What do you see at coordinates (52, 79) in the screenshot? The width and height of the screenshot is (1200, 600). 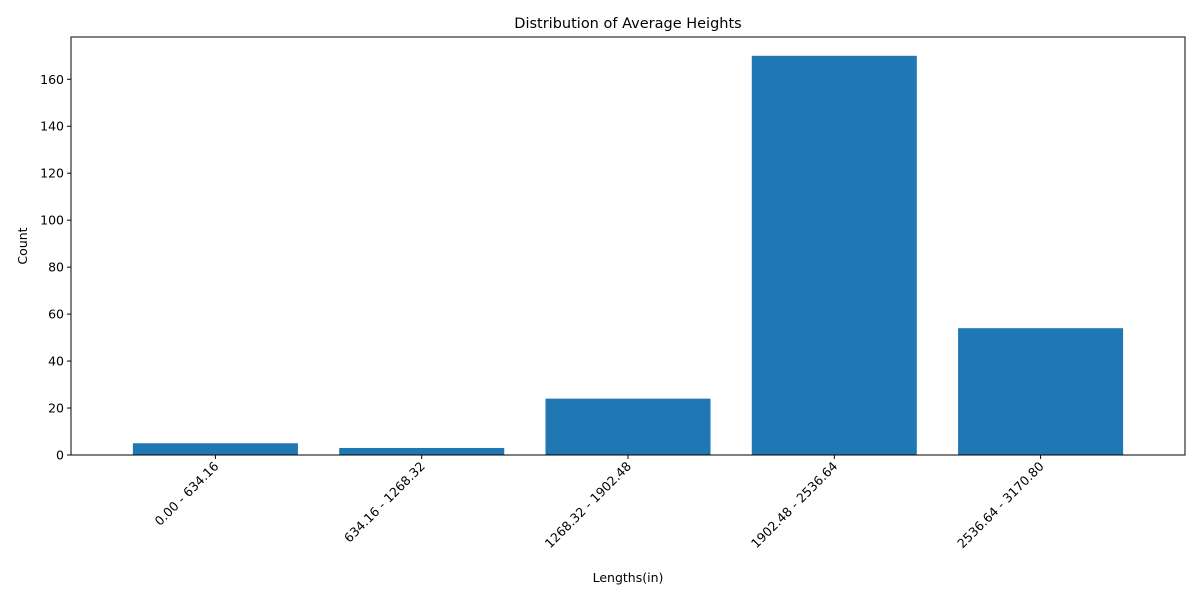 I see `y-tick-label: 160` at bounding box center [52, 79].